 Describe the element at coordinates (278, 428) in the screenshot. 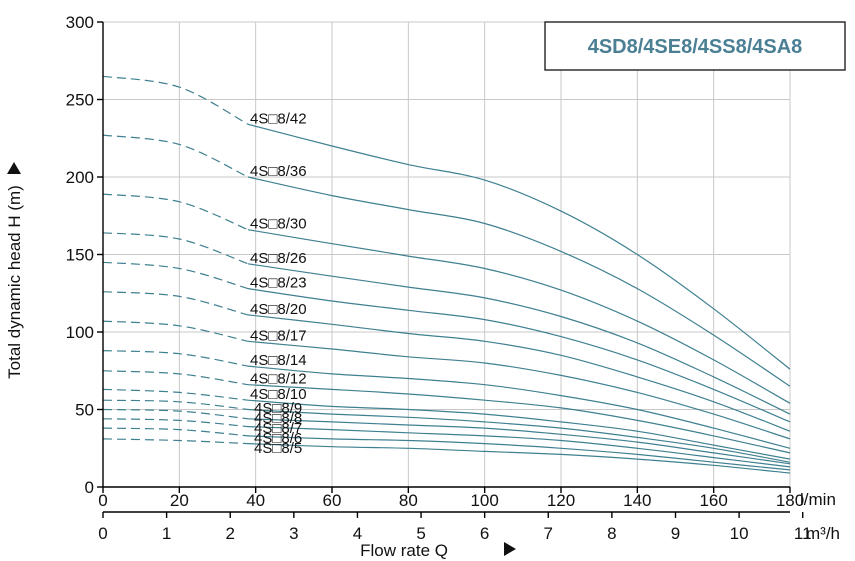

I see `curve-label: 4S□8/7` at that location.